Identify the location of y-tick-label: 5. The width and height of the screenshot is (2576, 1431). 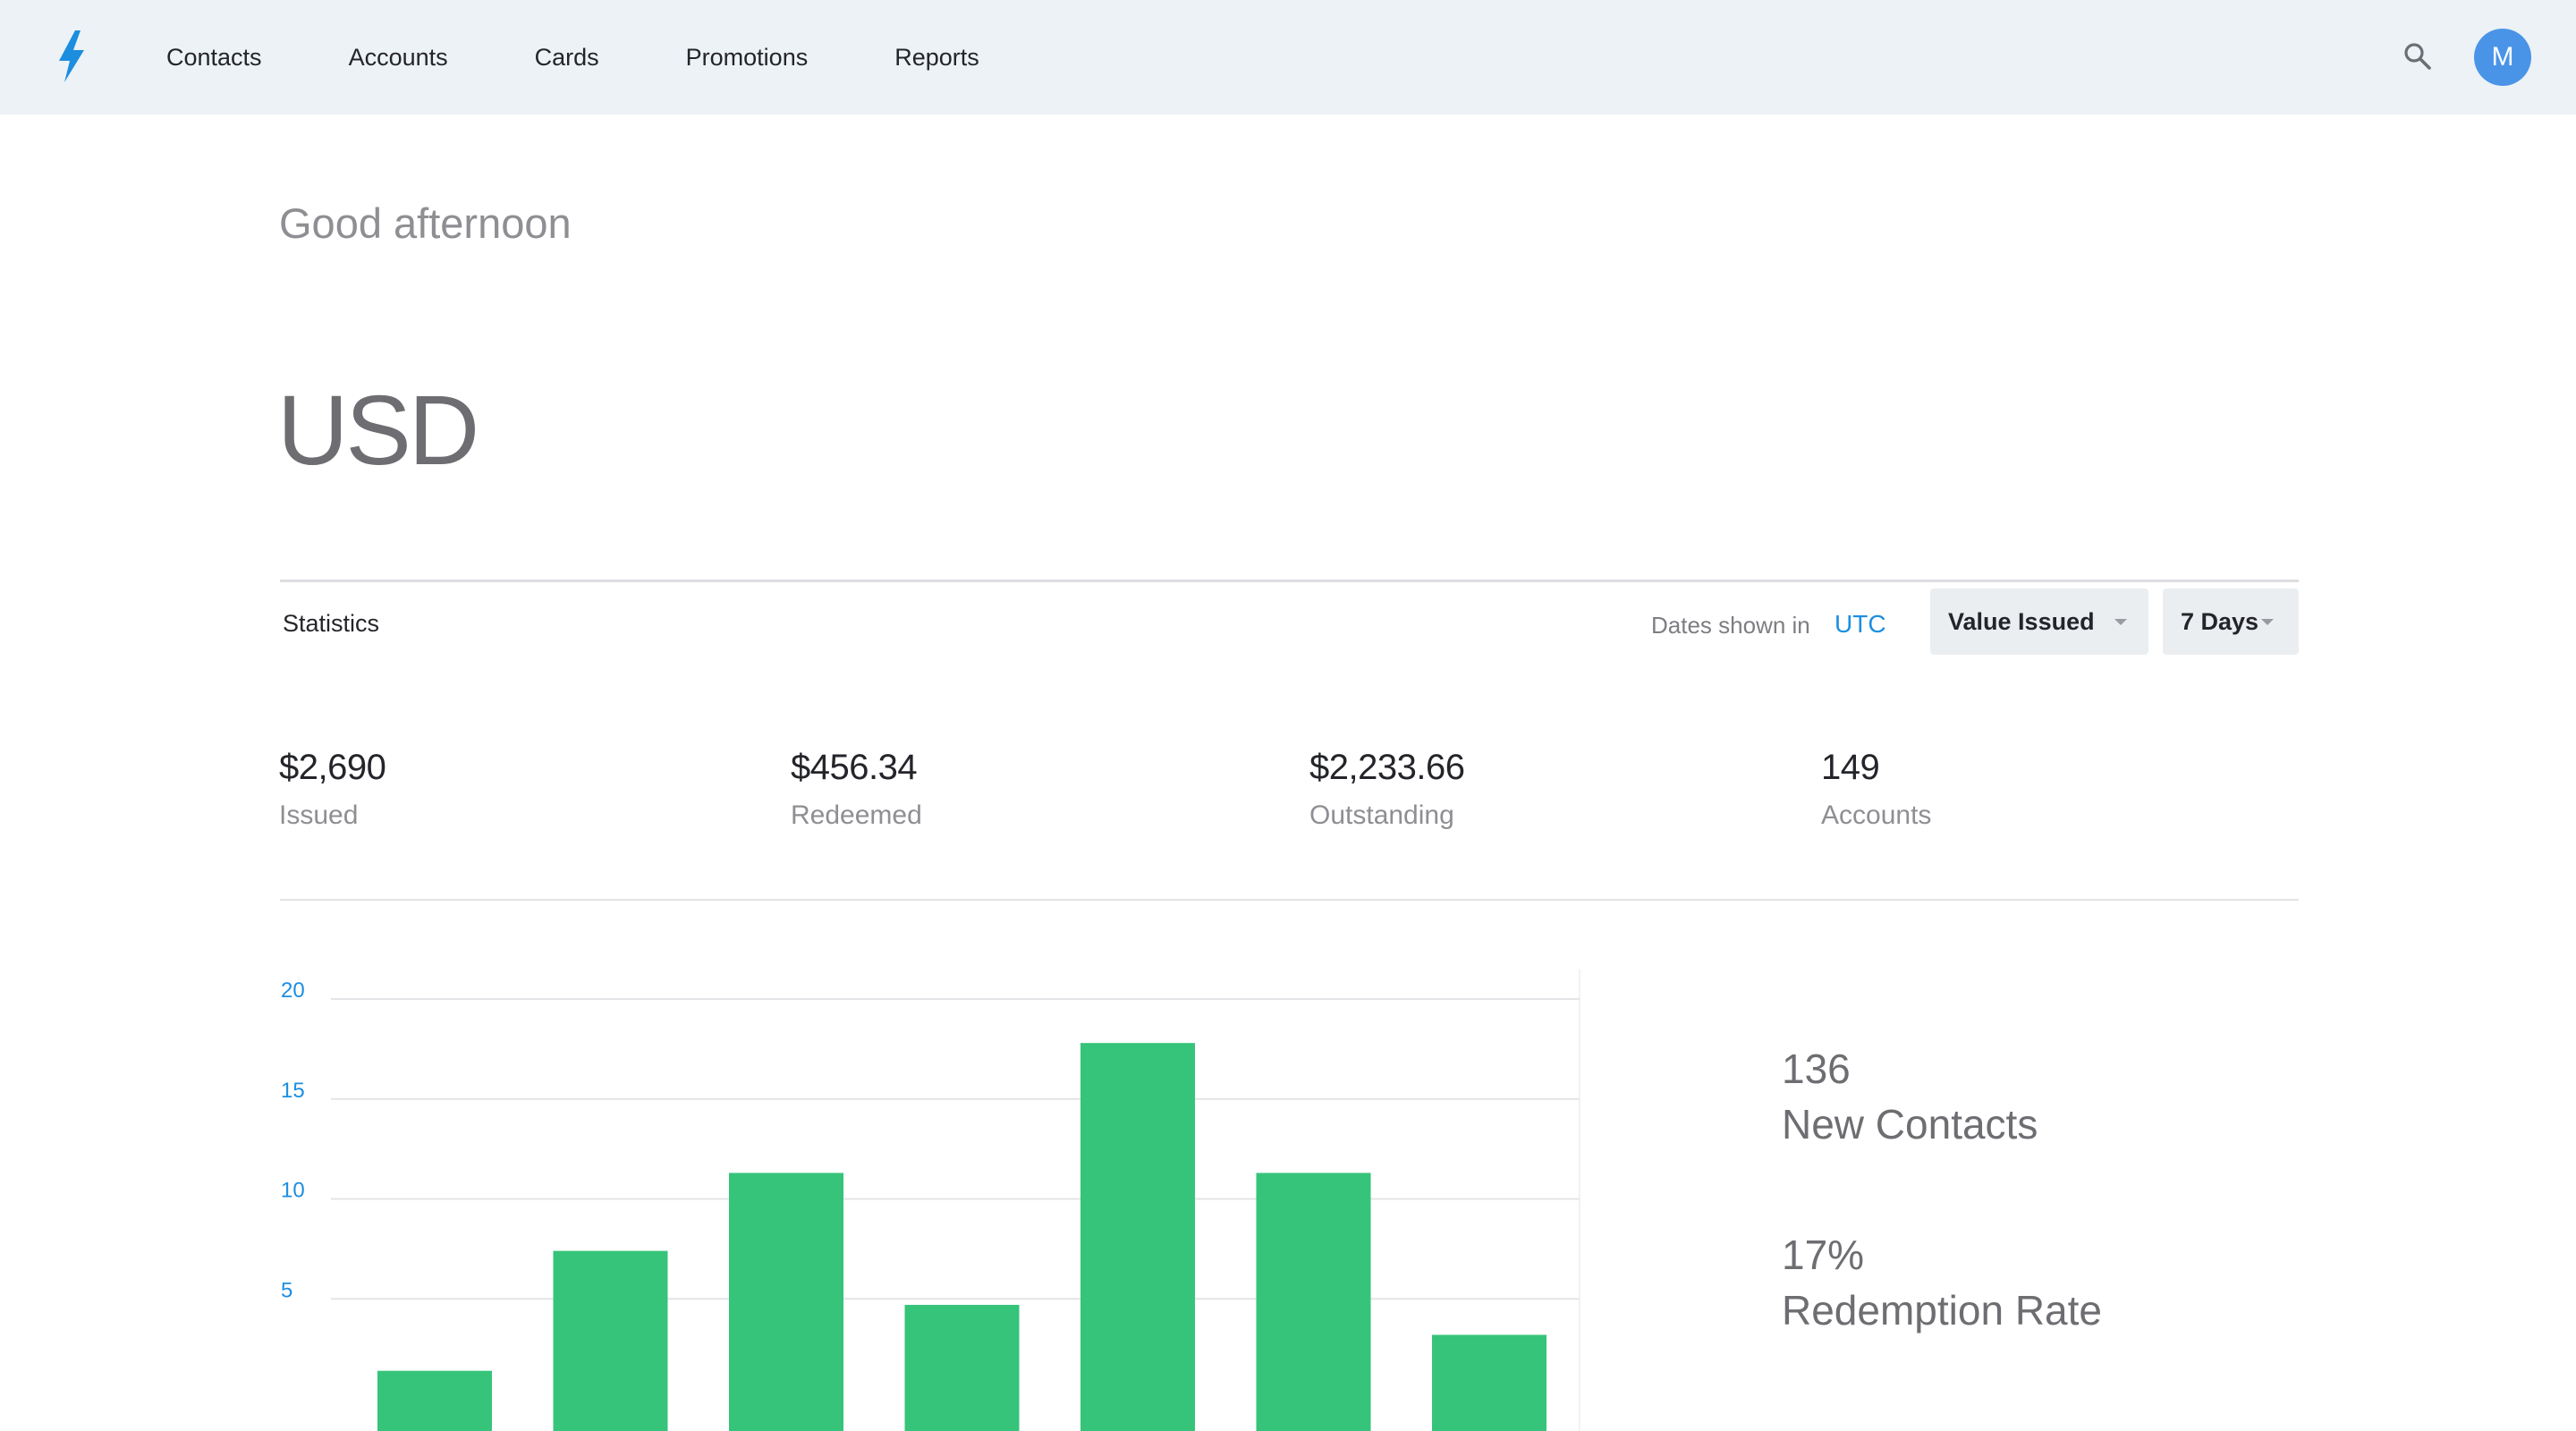
(286, 1290).